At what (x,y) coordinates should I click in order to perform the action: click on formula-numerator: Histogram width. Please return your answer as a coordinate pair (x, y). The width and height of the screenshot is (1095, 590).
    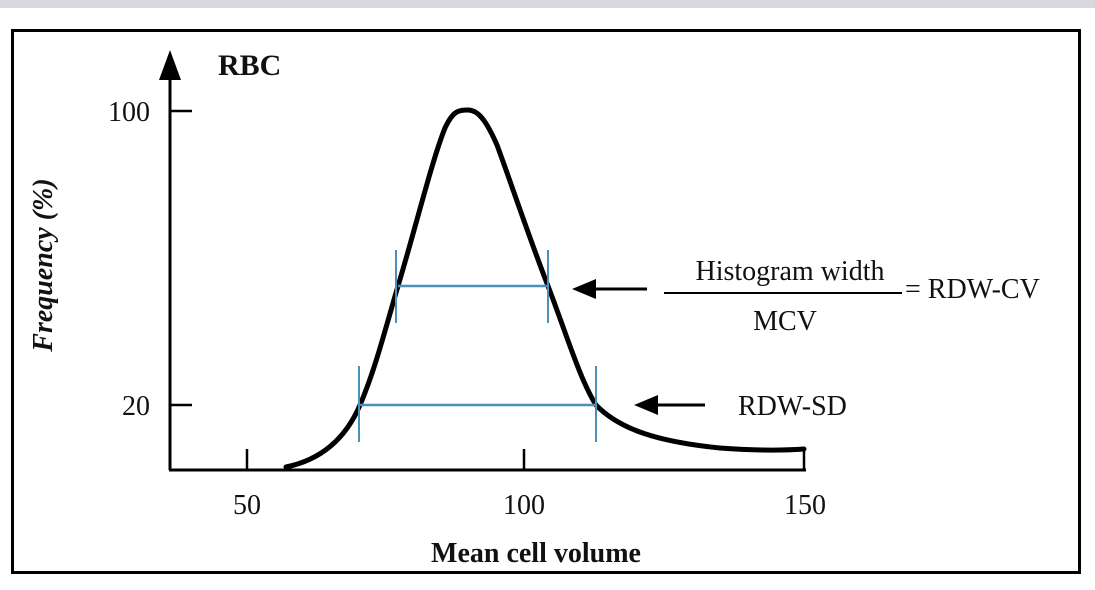
    Looking at the image, I should click on (790, 271).